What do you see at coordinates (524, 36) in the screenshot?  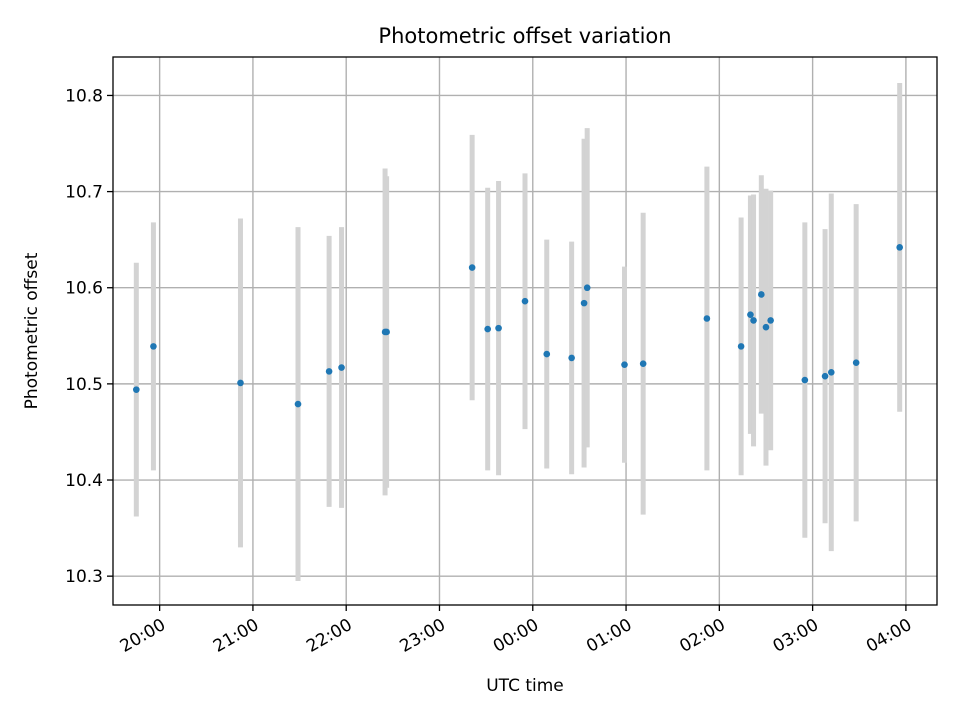 I see `chart-title: Photometric offset variation` at bounding box center [524, 36].